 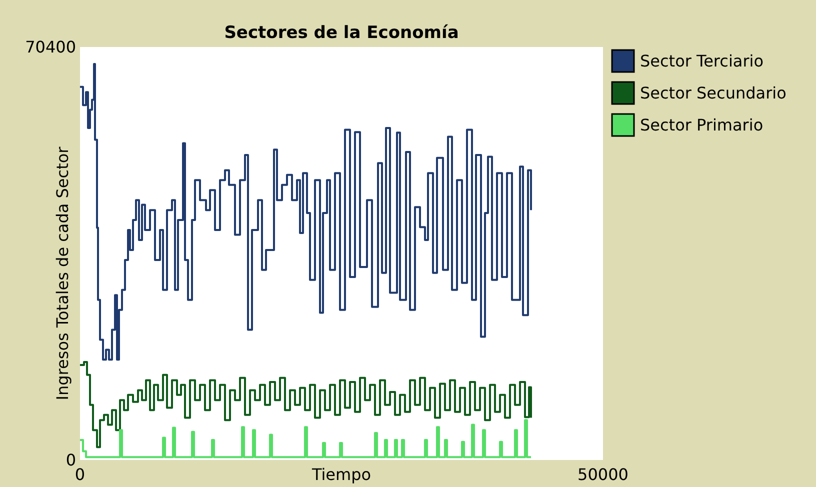 What do you see at coordinates (702, 125) in the screenshot?
I see `legend-label: Sector Primario` at bounding box center [702, 125].